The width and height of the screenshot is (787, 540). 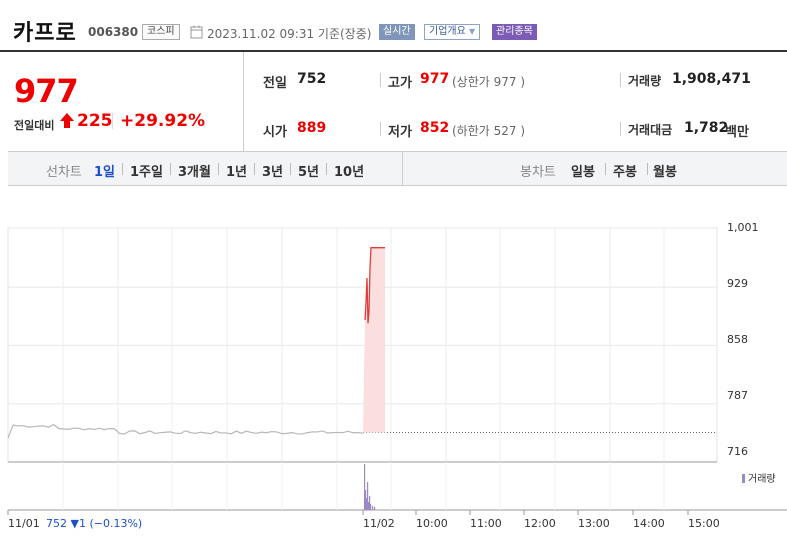 What do you see at coordinates (273, 172) in the screenshot?
I see `period-3y: 3년` at bounding box center [273, 172].